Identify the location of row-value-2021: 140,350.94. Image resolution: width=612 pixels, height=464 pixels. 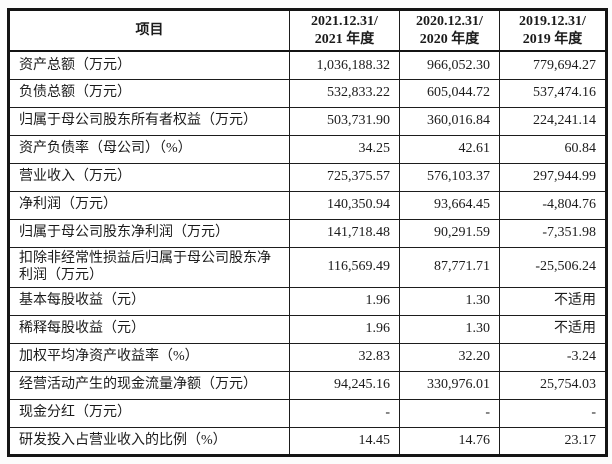
(344, 205).